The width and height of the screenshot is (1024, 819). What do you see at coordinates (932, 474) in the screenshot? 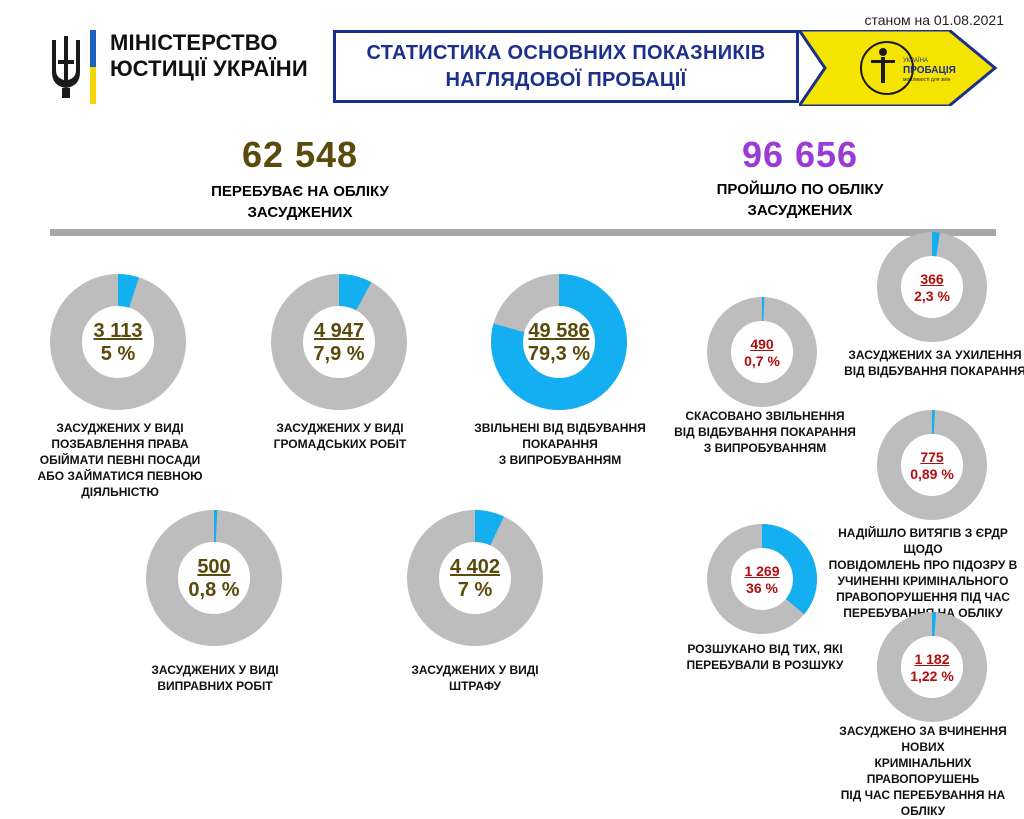
I see `donut-percent: 0,89 %` at bounding box center [932, 474].